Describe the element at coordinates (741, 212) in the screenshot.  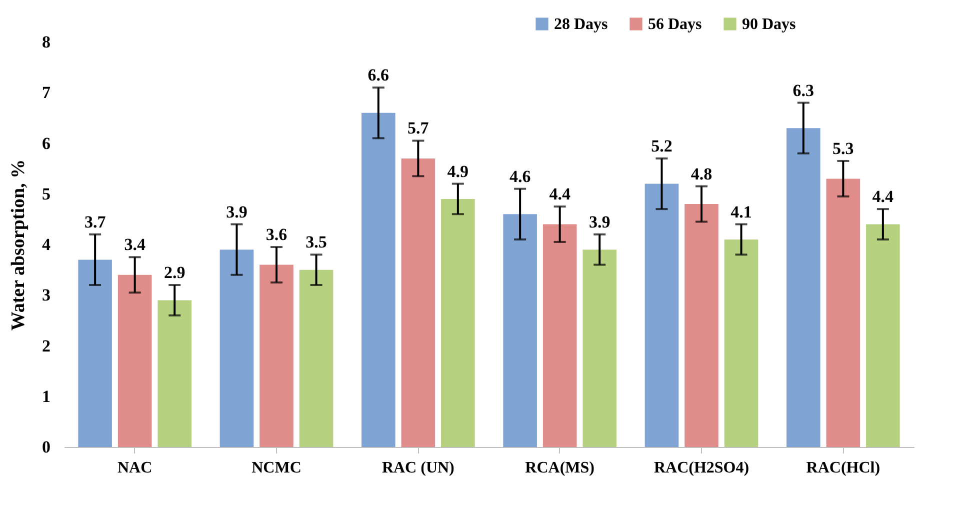
I see `data-label: 4.1` at that location.